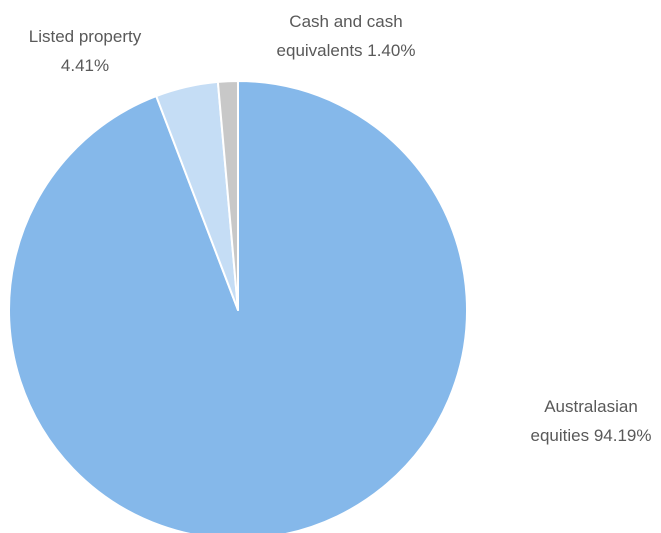  Describe the element at coordinates (85, 51) in the screenshot. I see `slice-label-listed-property: Listed property 4.41%` at that location.